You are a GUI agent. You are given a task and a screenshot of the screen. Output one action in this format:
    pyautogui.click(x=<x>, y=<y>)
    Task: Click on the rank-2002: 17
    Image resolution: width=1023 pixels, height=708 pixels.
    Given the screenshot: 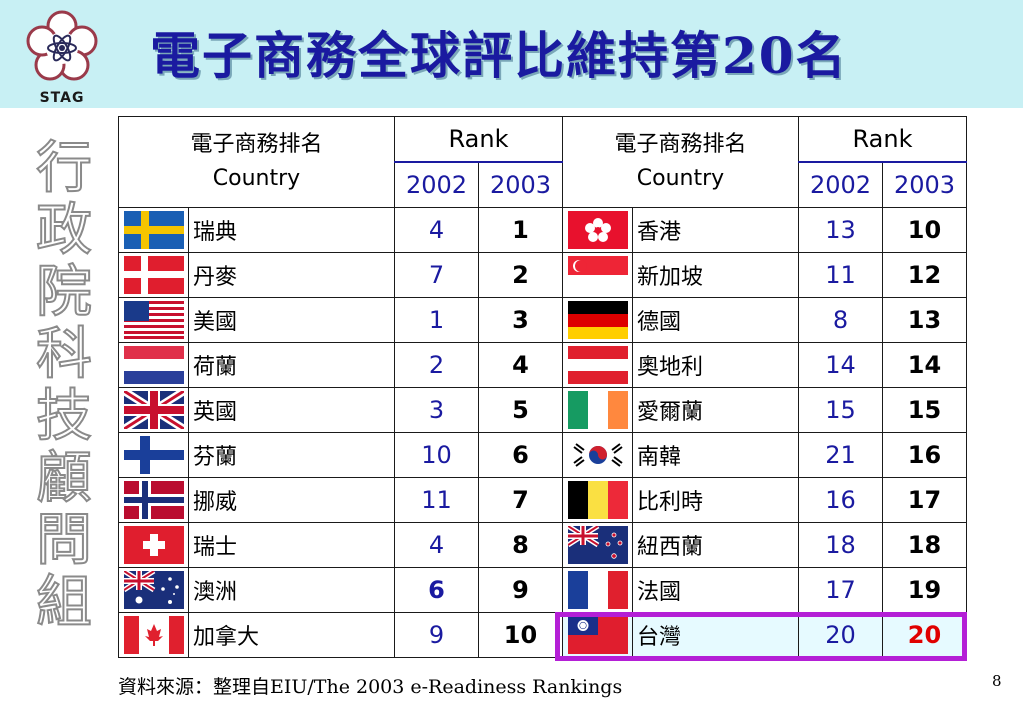 What is the action you would take?
    pyautogui.click(x=840, y=590)
    